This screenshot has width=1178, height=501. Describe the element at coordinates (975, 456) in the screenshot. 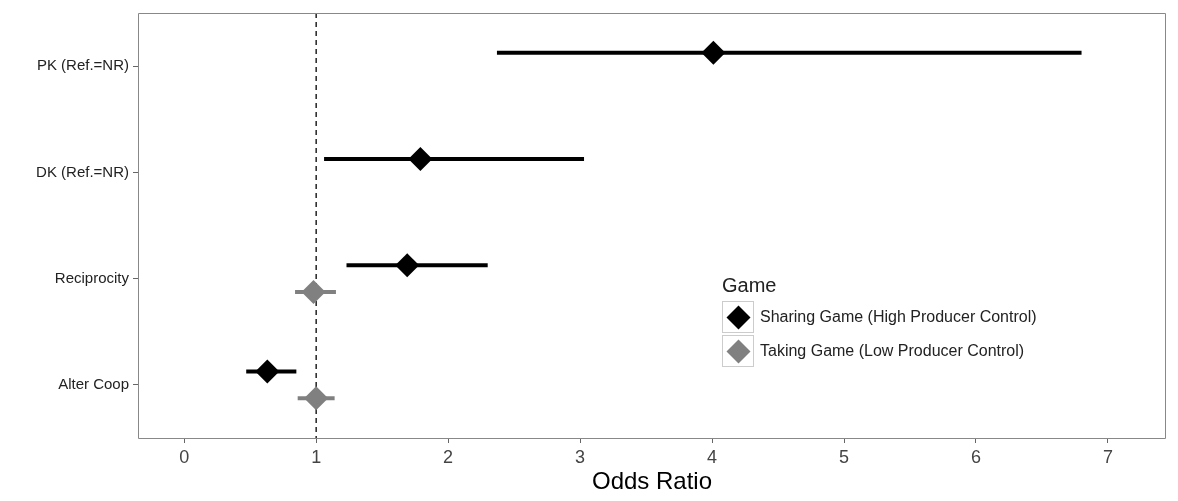

I see `x-tick-label: 6` at that location.